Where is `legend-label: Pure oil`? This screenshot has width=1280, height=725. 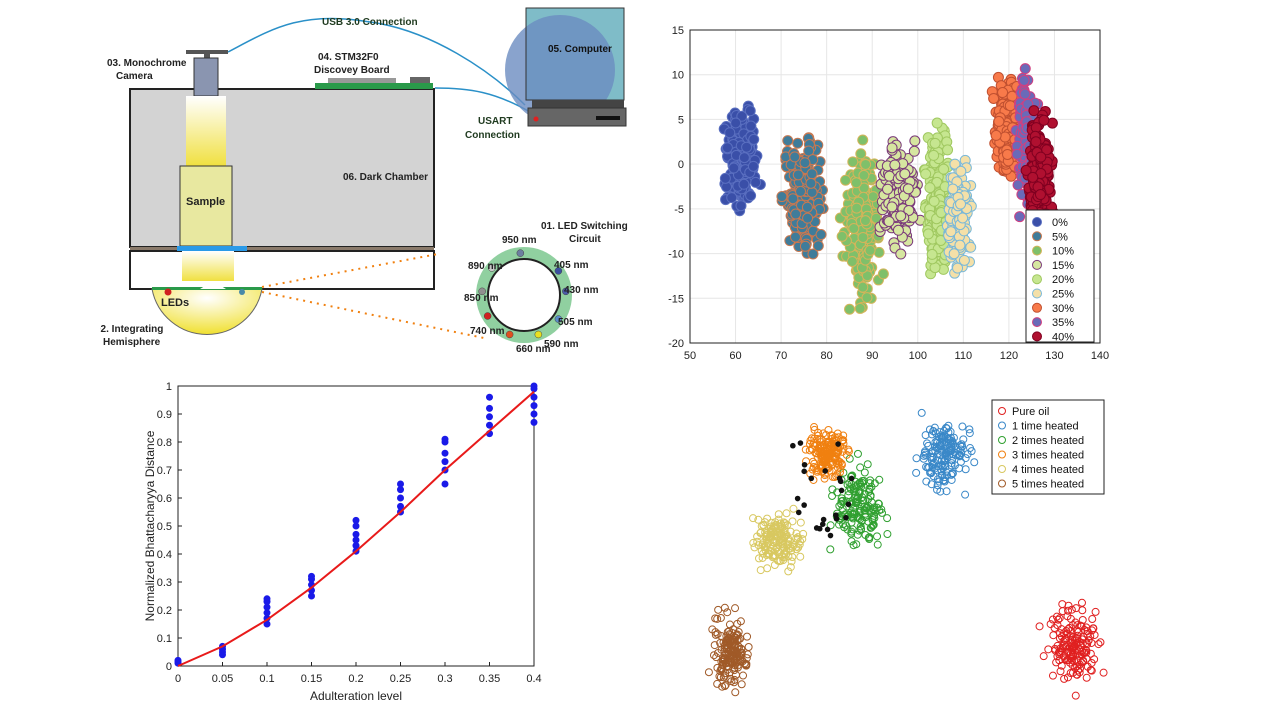
legend-label: Pure oil is located at coordinates (1030, 412).